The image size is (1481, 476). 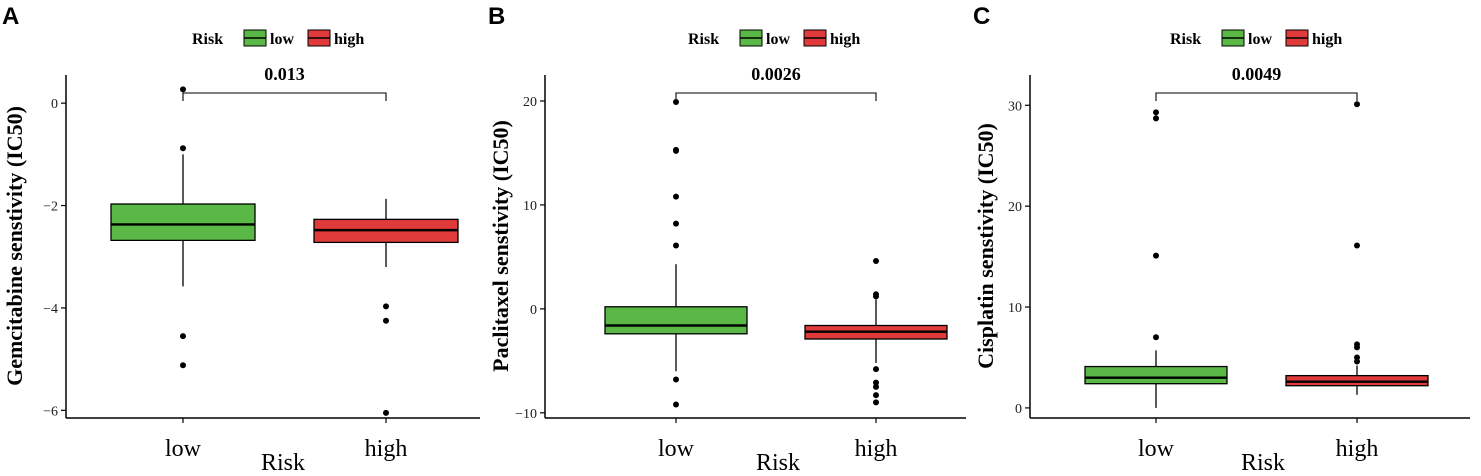 What do you see at coordinates (500, 246) in the screenshot?
I see `y-axis-label: Paclitaxel senstivity (IC50)` at bounding box center [500, 246].